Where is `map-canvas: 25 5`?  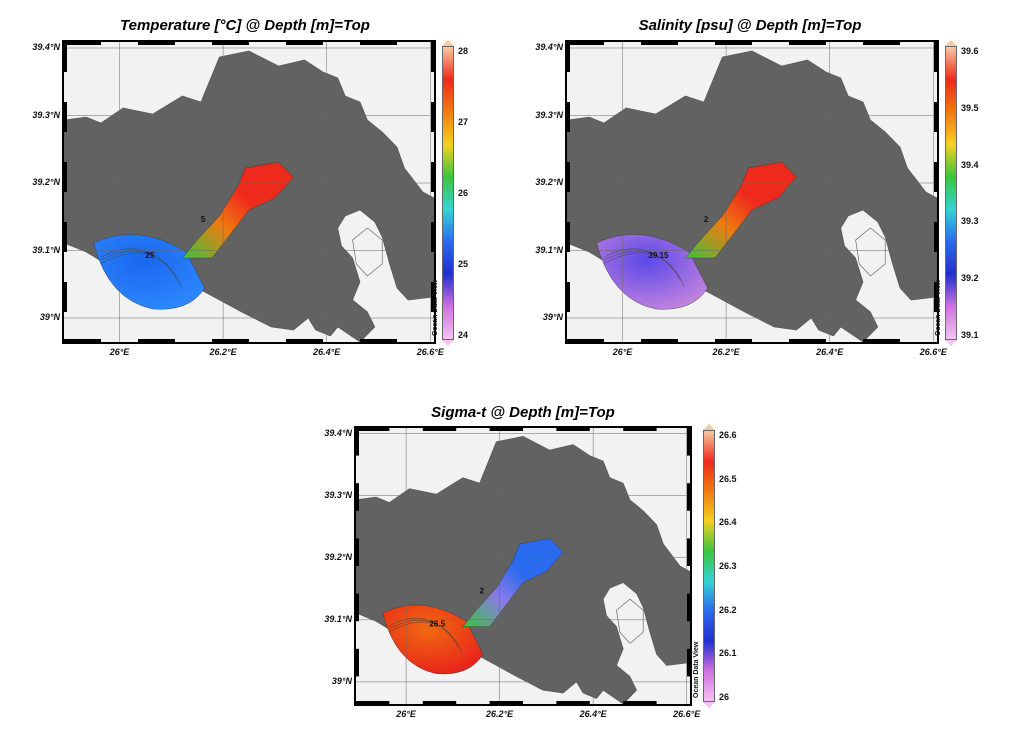
map-canvas: 25 5 is located at coordinates (249, 192).